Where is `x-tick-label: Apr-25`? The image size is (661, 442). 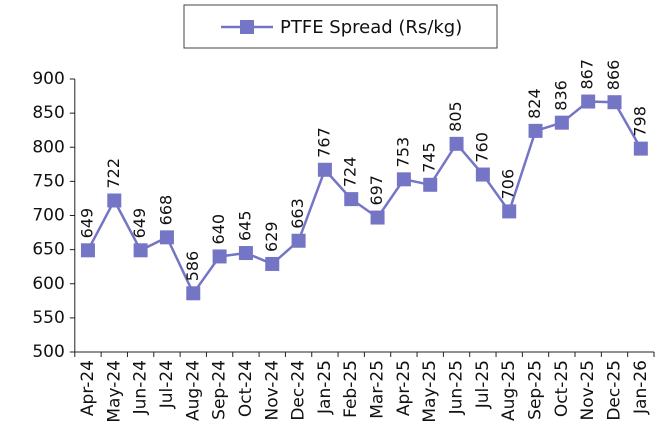
x-tick-label: Apr-25 is located at coordinates (404, 388).